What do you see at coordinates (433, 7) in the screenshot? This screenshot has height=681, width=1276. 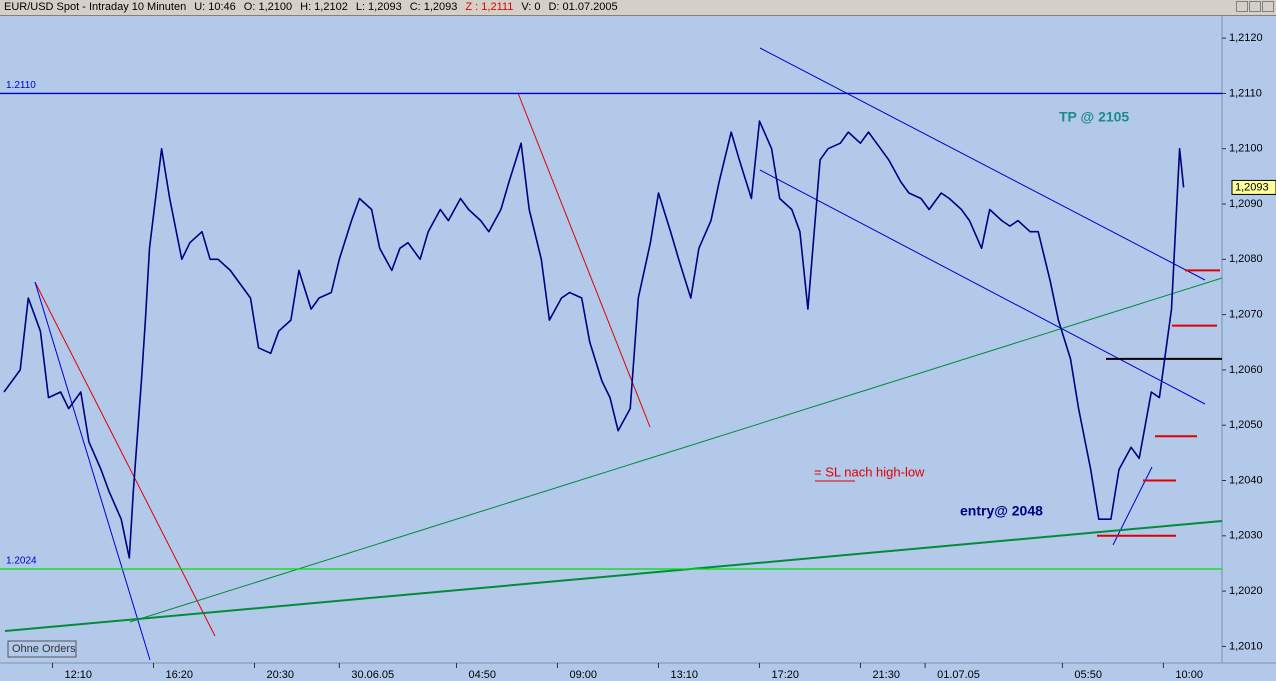 I see `close: C: 1,2093` at bounding box center [433, 7].